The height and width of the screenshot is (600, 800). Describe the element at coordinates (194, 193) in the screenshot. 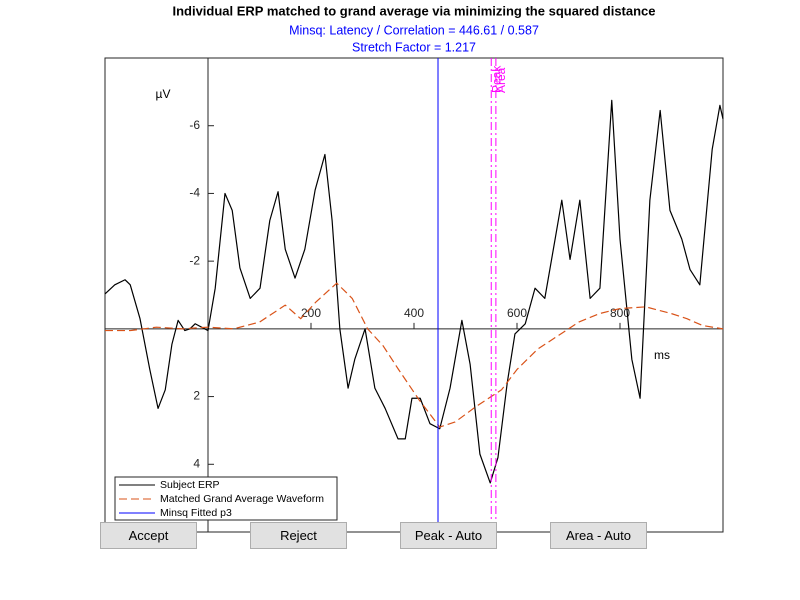

I see `y-tick-label: -4` at that location.